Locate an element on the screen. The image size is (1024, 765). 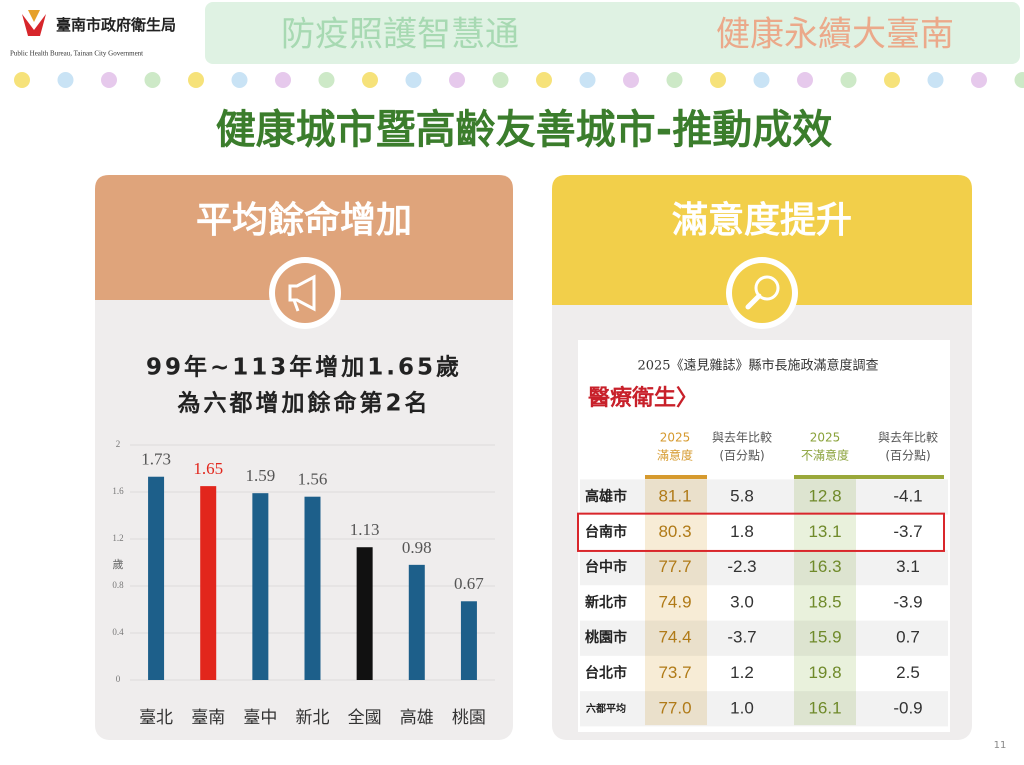
value-label: 1.65 is located at coordinates (208, 468).